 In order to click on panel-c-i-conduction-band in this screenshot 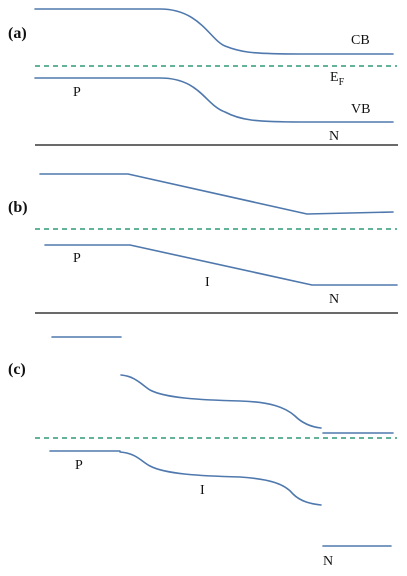, I will do `click(221, 401)`.